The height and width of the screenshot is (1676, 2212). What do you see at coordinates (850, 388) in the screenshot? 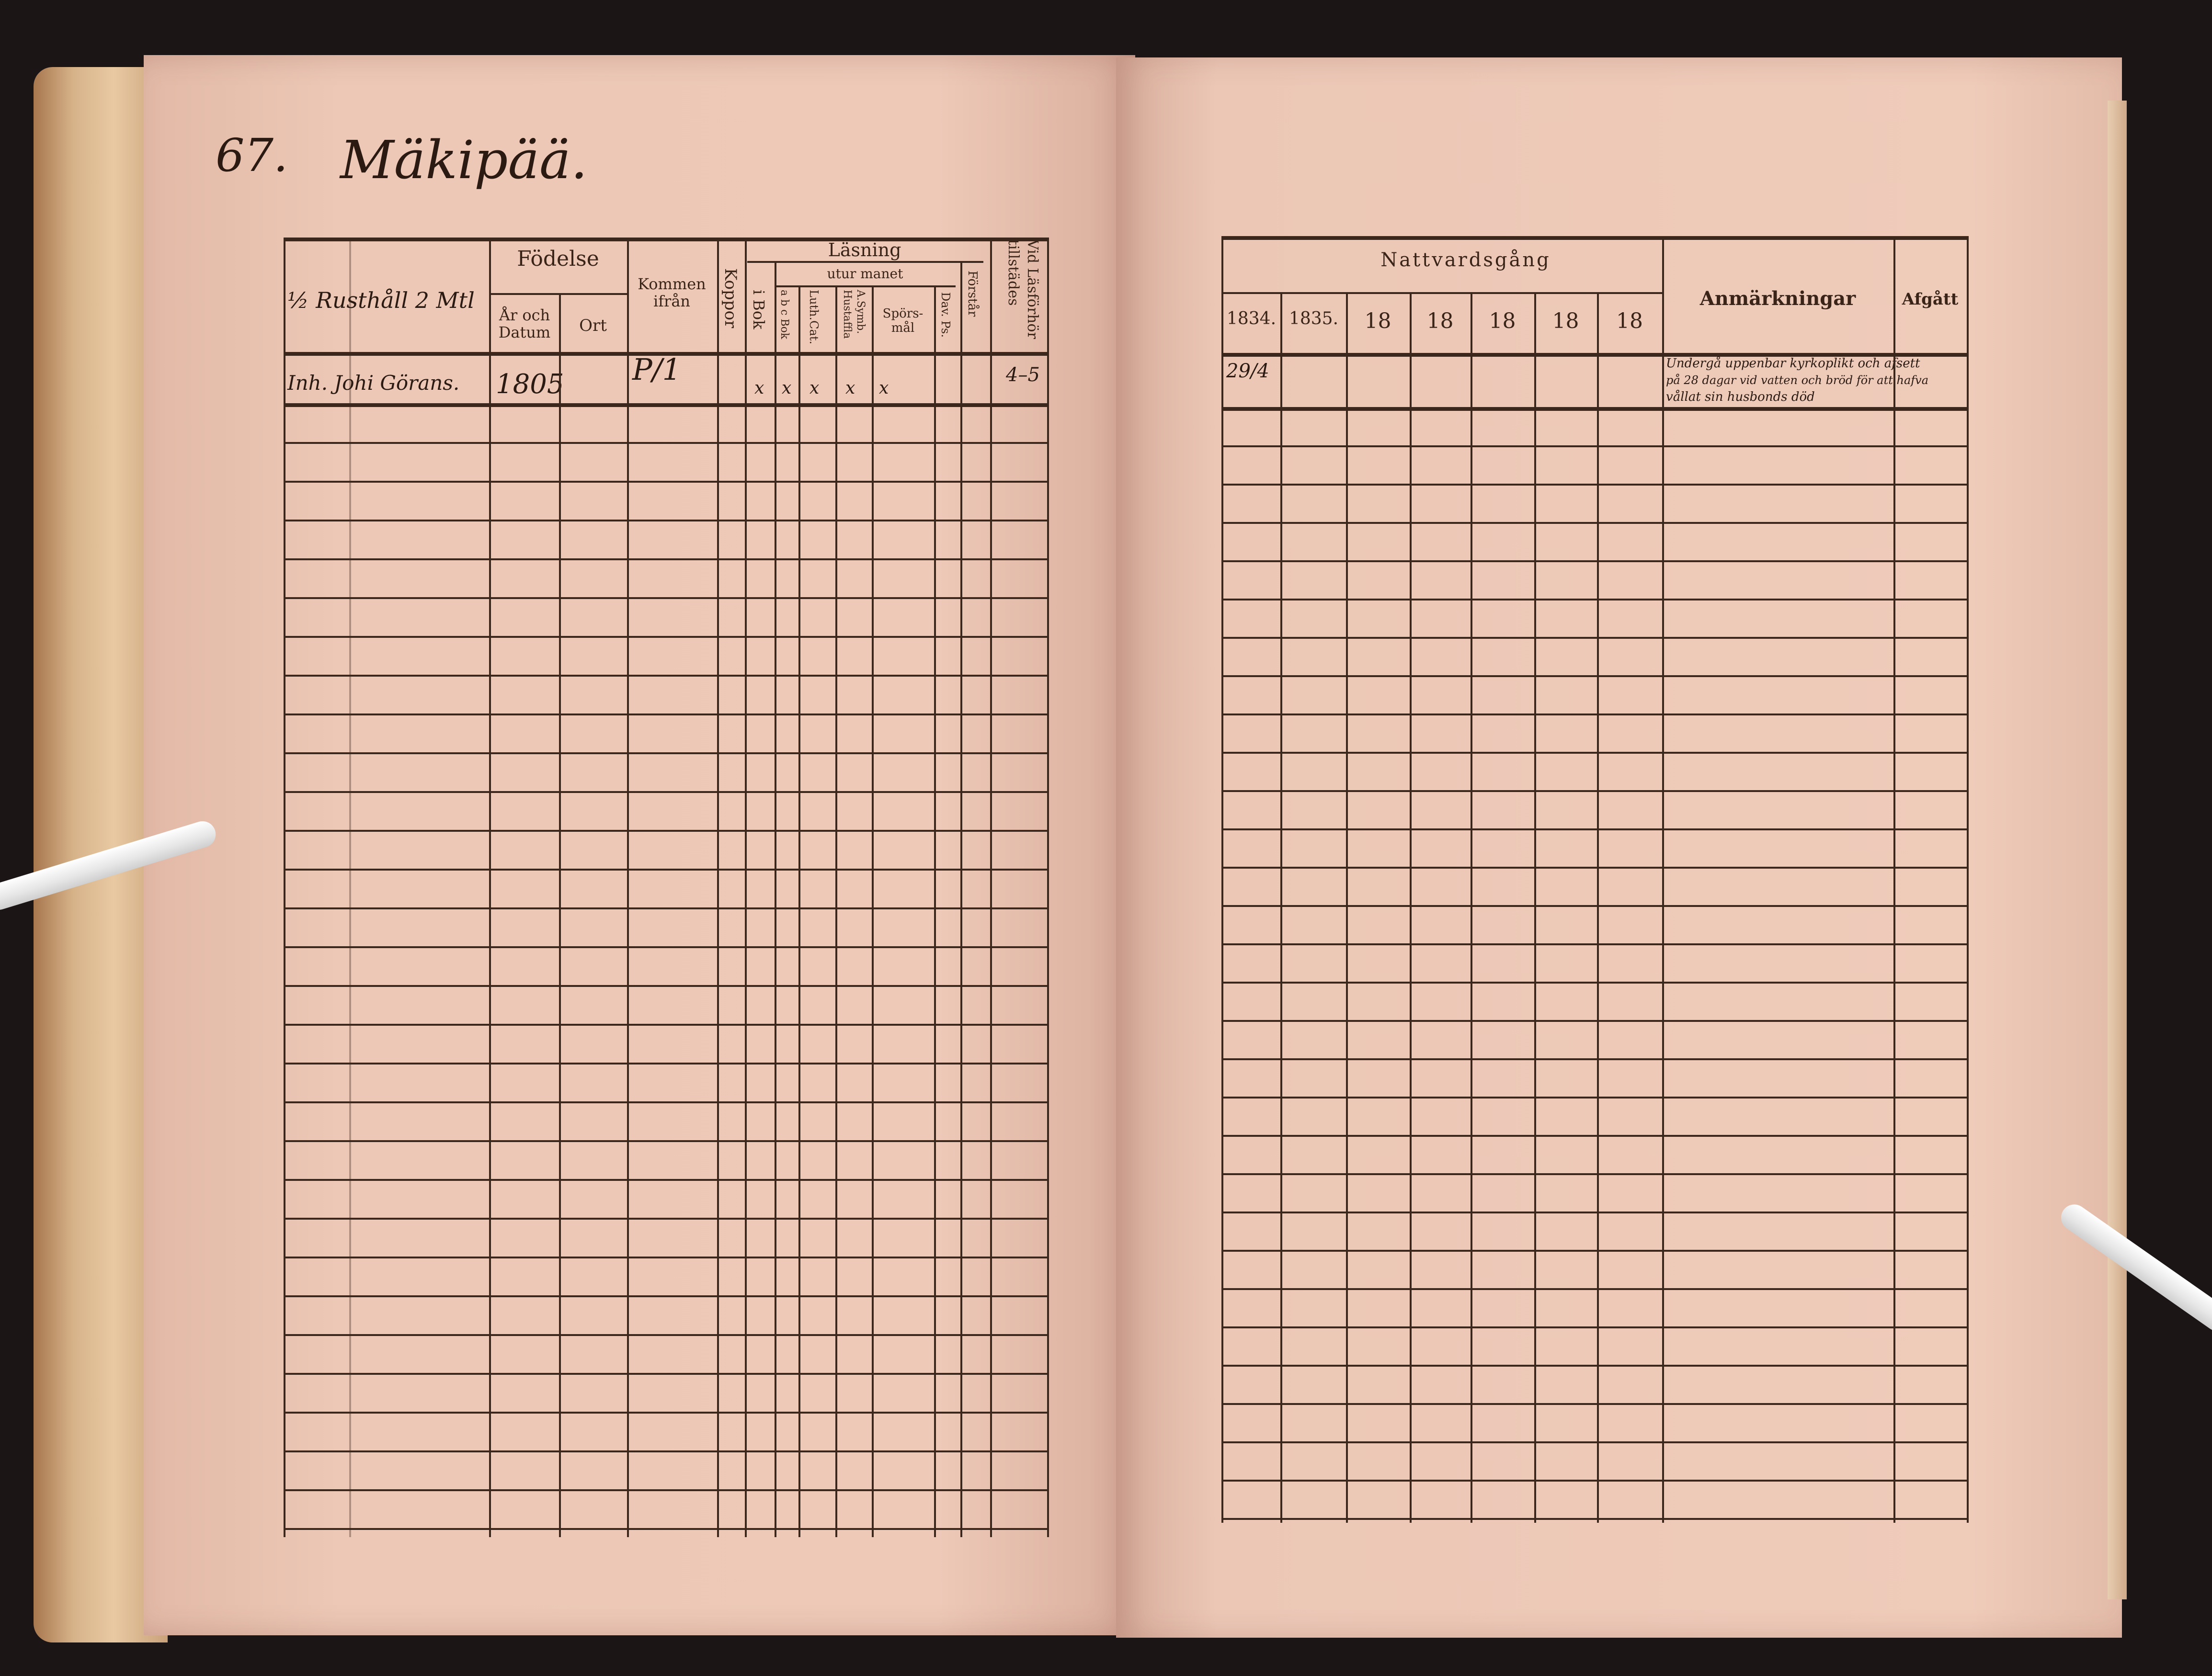
I see `entry-mark-hustaffla: x` at bounding box center [850, 388].